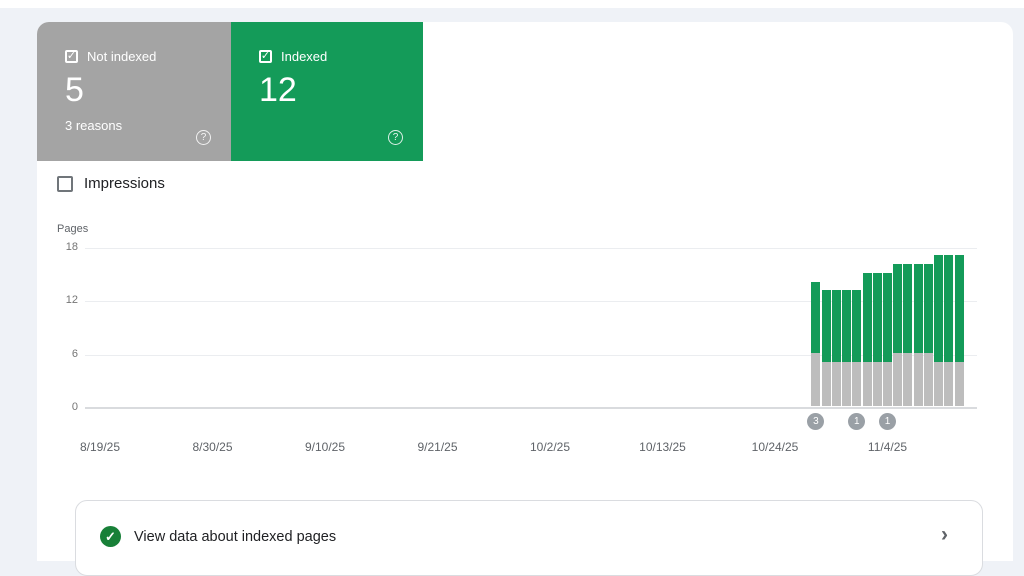 Image resolution: width=1024 pixels, height=576 pixels. Describe the element at coordinates (100, 447) in the screenshot. I see `x-tick-label: 8/19/25` at that location.